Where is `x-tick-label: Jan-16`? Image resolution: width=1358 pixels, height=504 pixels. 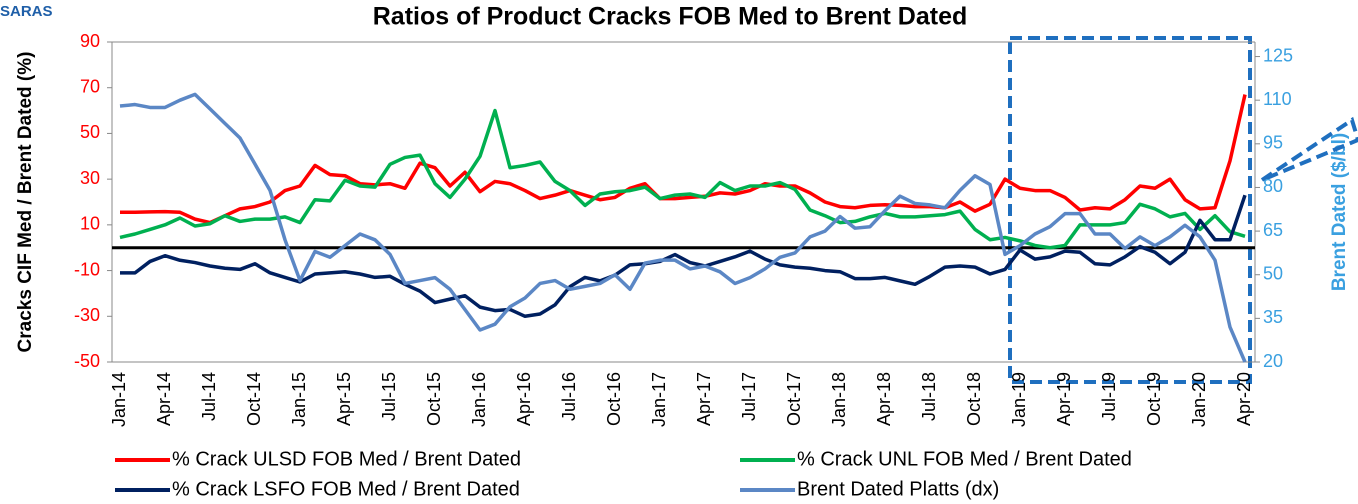 x-tick-label: Jan-16 is located at coordinates (479, 399).